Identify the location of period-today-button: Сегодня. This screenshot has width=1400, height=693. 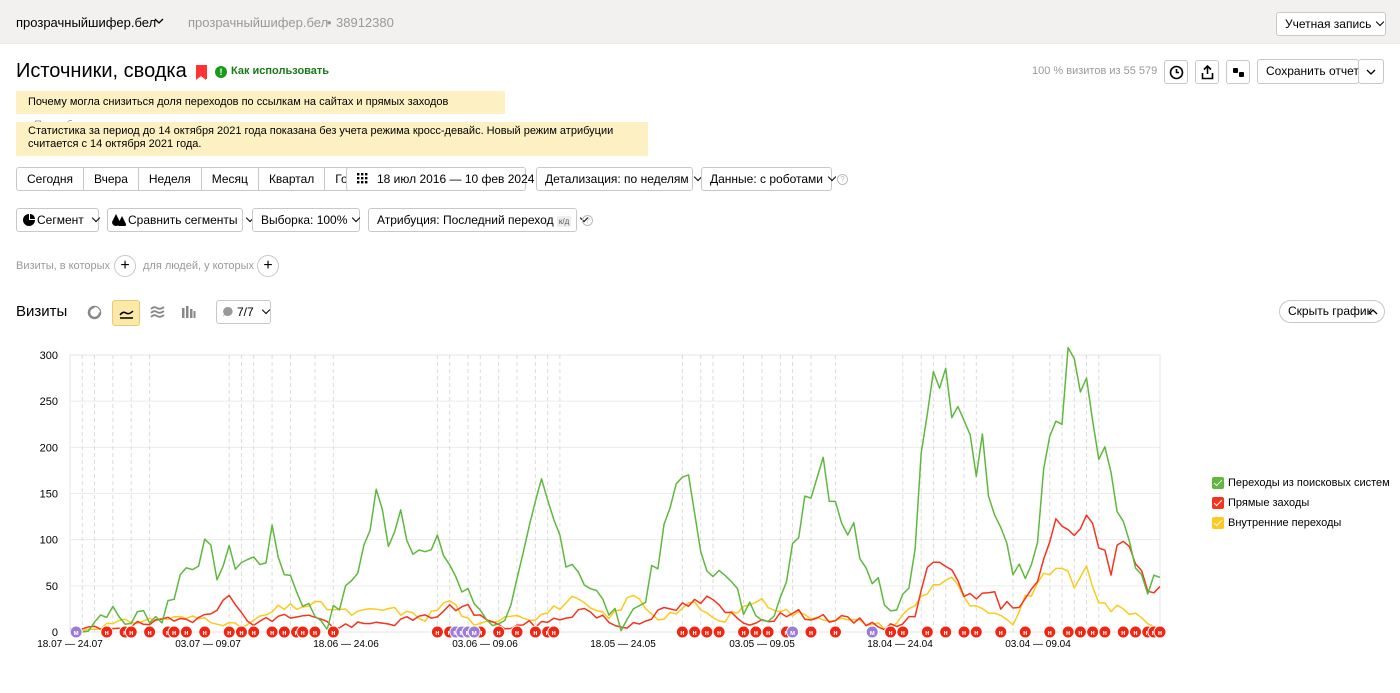
(50, 179).